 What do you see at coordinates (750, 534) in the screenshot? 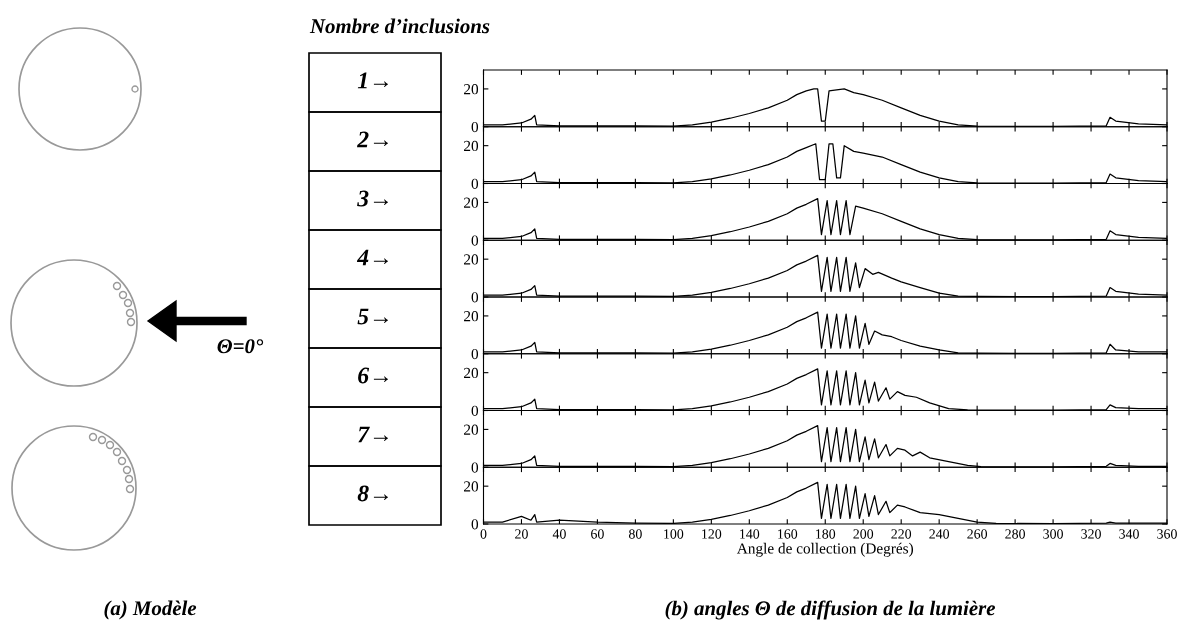
I see `x-tick-label: 140` at bounding box center [750, 534].